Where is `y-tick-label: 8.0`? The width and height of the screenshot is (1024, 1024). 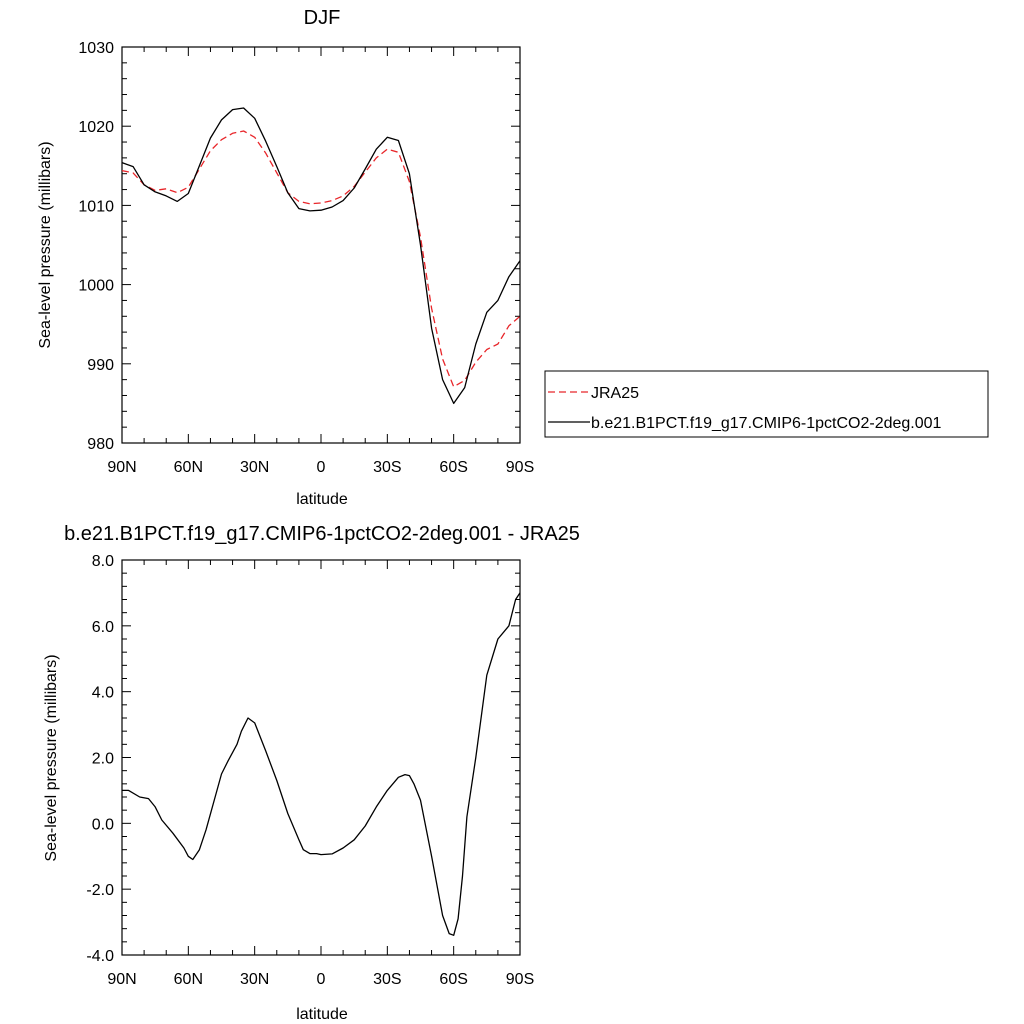
y-tick-label: 8.0 is located at coordinates (103, 561).